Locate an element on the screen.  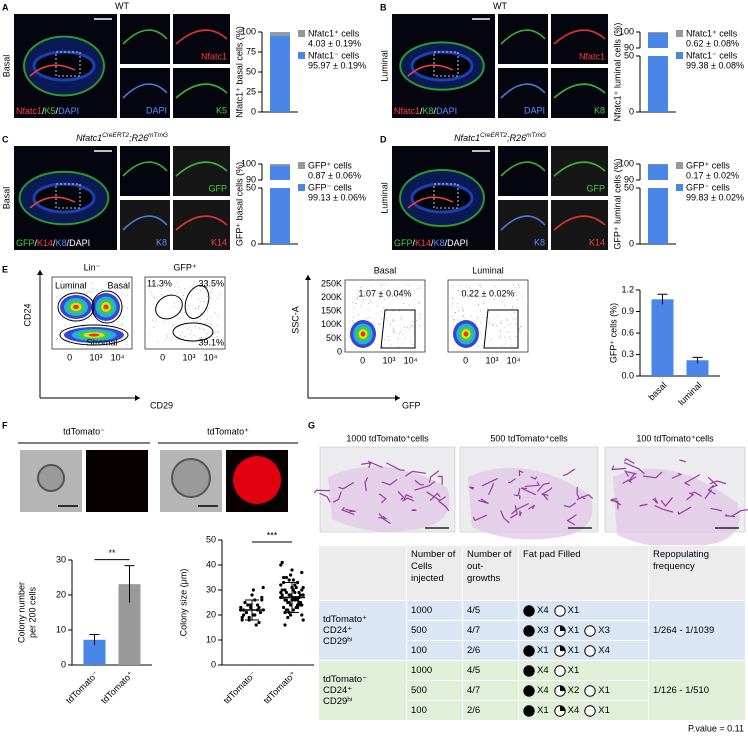
plot-title: GFP⁺ is located at coordinates (185, 267).